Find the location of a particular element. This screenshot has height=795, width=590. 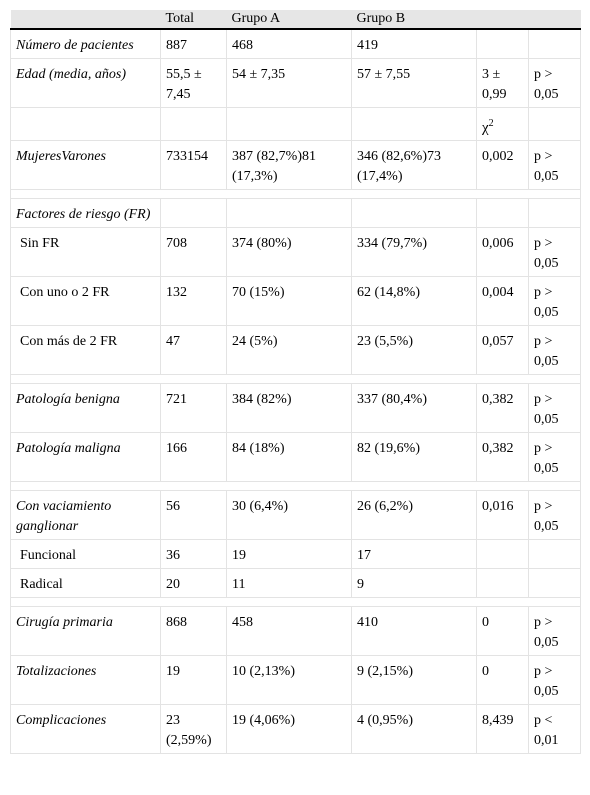

table-cell: 384 (82%) is located at coordinates (289, 408).